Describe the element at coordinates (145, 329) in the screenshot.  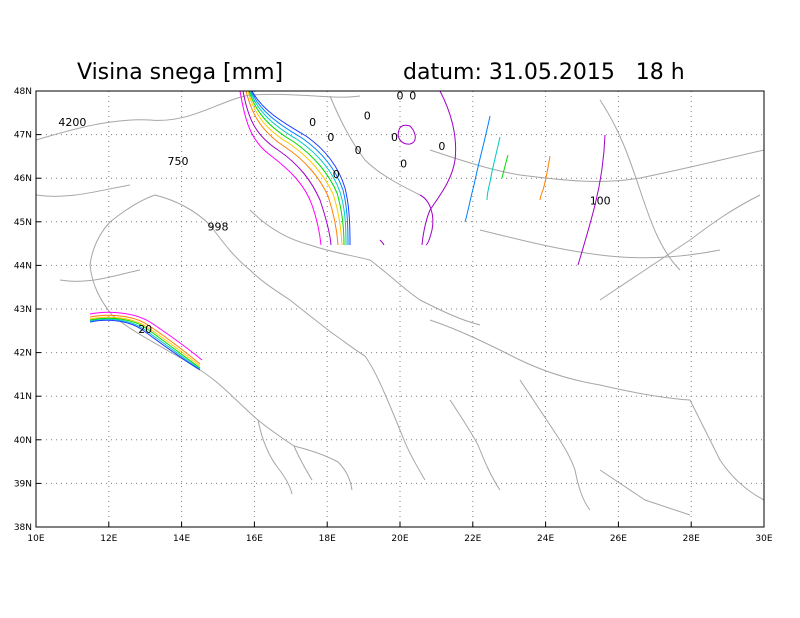
I see `contour-label: 20` at that location.